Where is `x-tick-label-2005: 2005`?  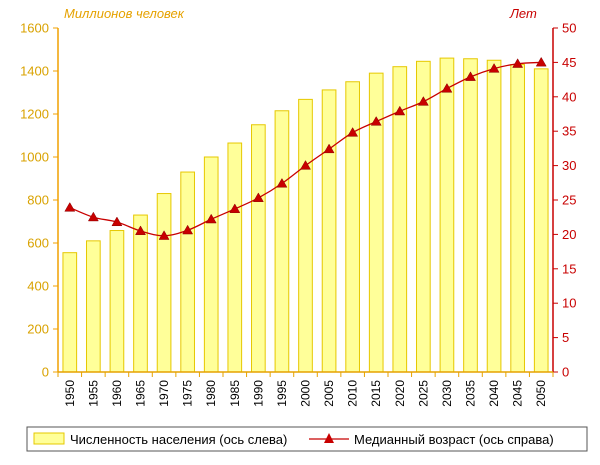 x-tick-label-2005: 2005 is located at coordinates (329, 393).